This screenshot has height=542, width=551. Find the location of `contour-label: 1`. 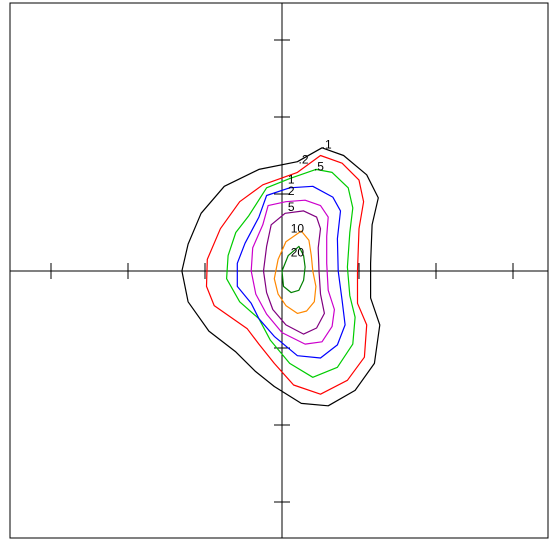

contour-label: 1 is located at coordinates (291, 179).